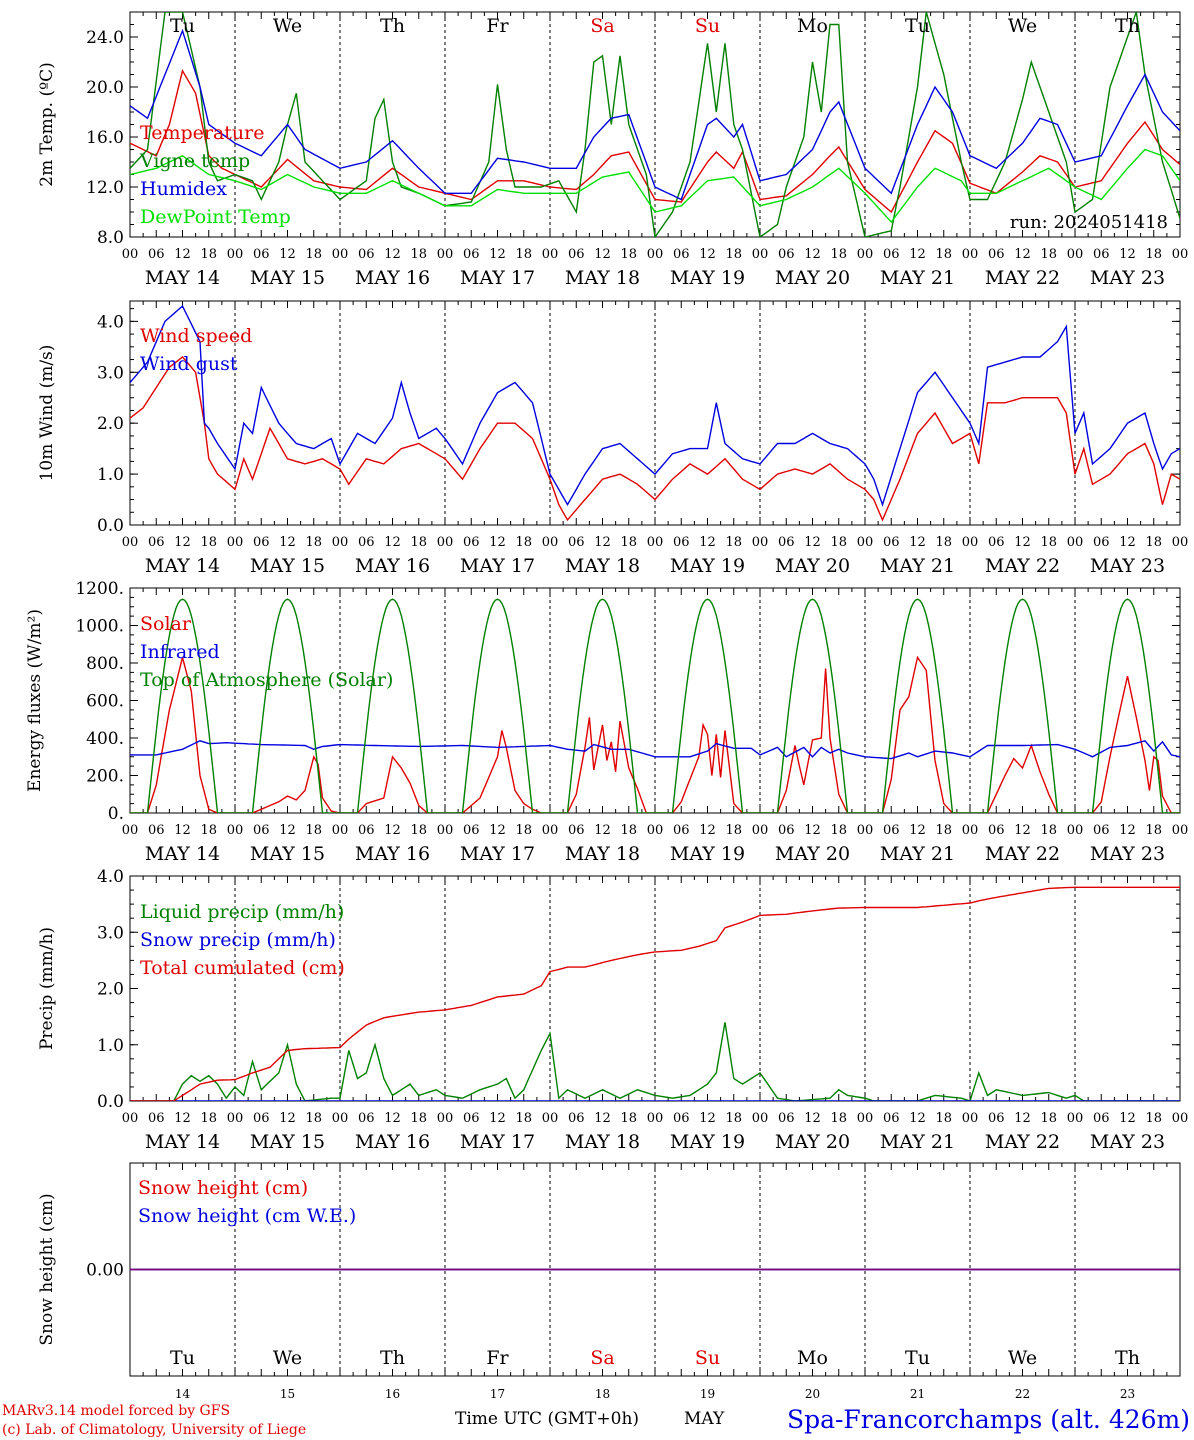  Describe the element at coordinates (812, 1142) in the screenshot. I see `date-label: MAY 20` at that location.